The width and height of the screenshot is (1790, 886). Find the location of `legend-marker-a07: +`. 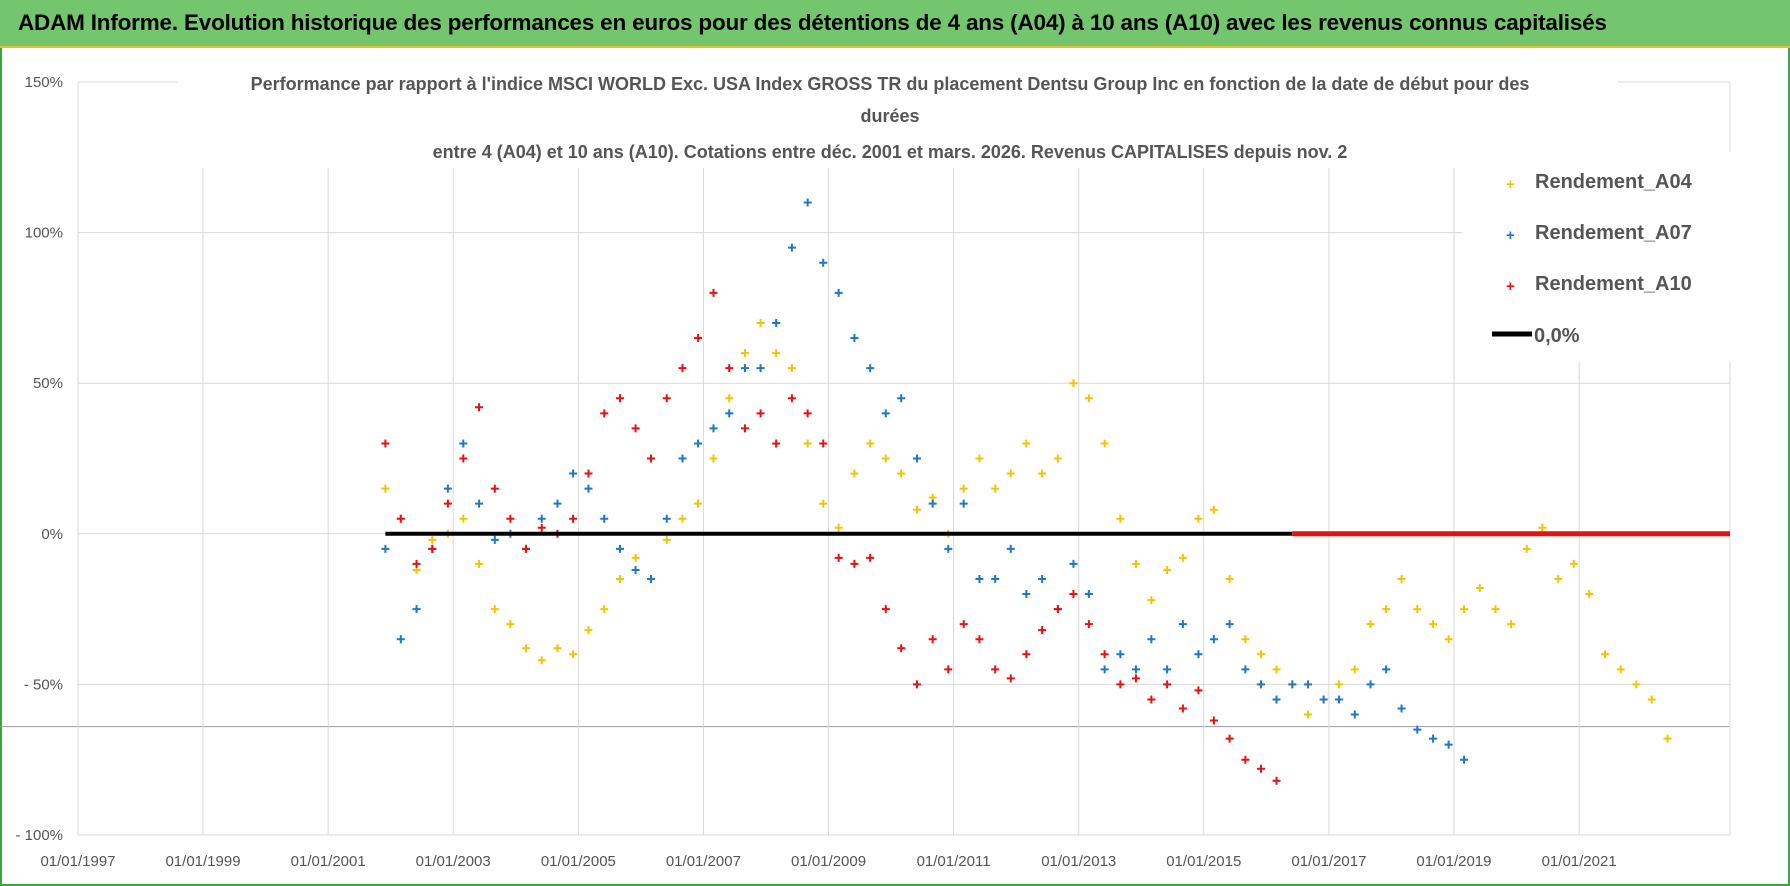

legend-marker-a07: + is located at coordinates (1510, 235).